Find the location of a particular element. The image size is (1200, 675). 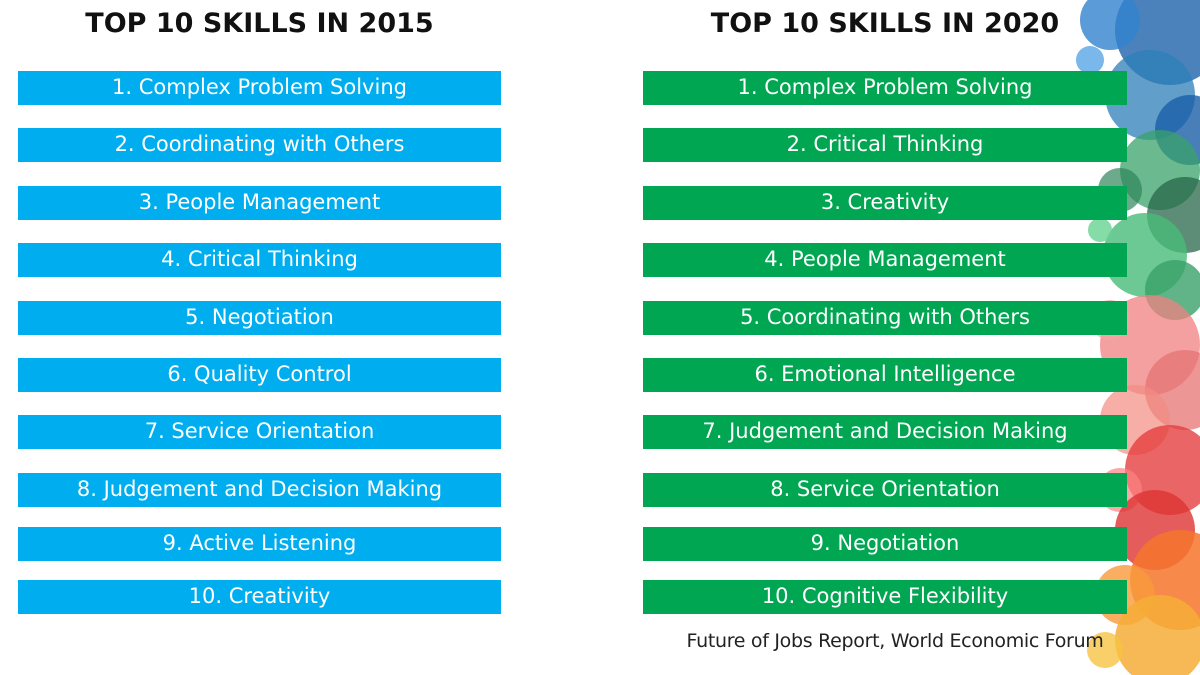

skill-2015-item: 2. Coordinating with Others is located at coordinates (259, 145).